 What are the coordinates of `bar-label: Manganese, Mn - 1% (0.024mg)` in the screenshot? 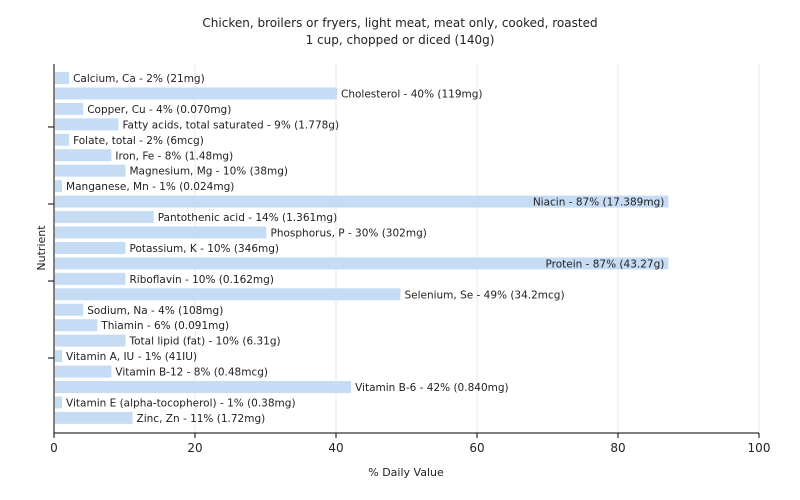 It's located at (150, 187).